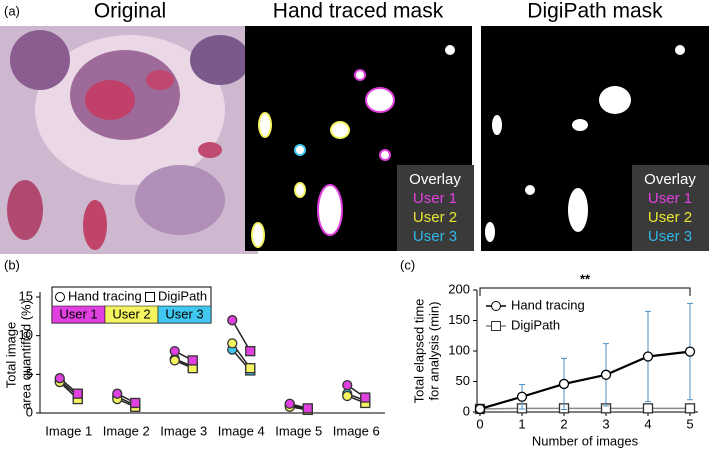  I want to click on legend-label: User 2, so click(131, 313).